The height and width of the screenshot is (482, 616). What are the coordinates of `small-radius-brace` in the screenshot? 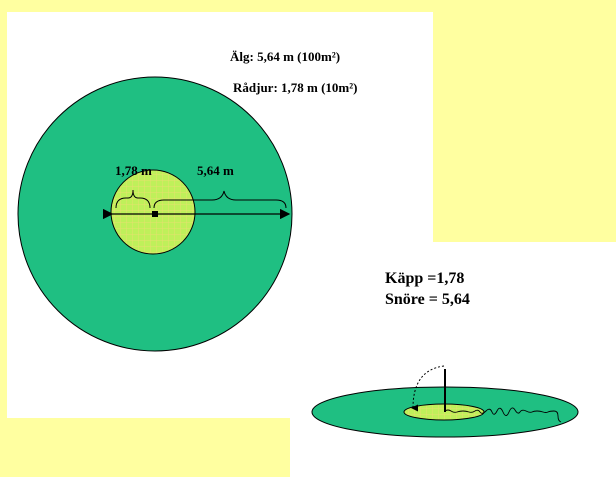 It's located at (133, 199).